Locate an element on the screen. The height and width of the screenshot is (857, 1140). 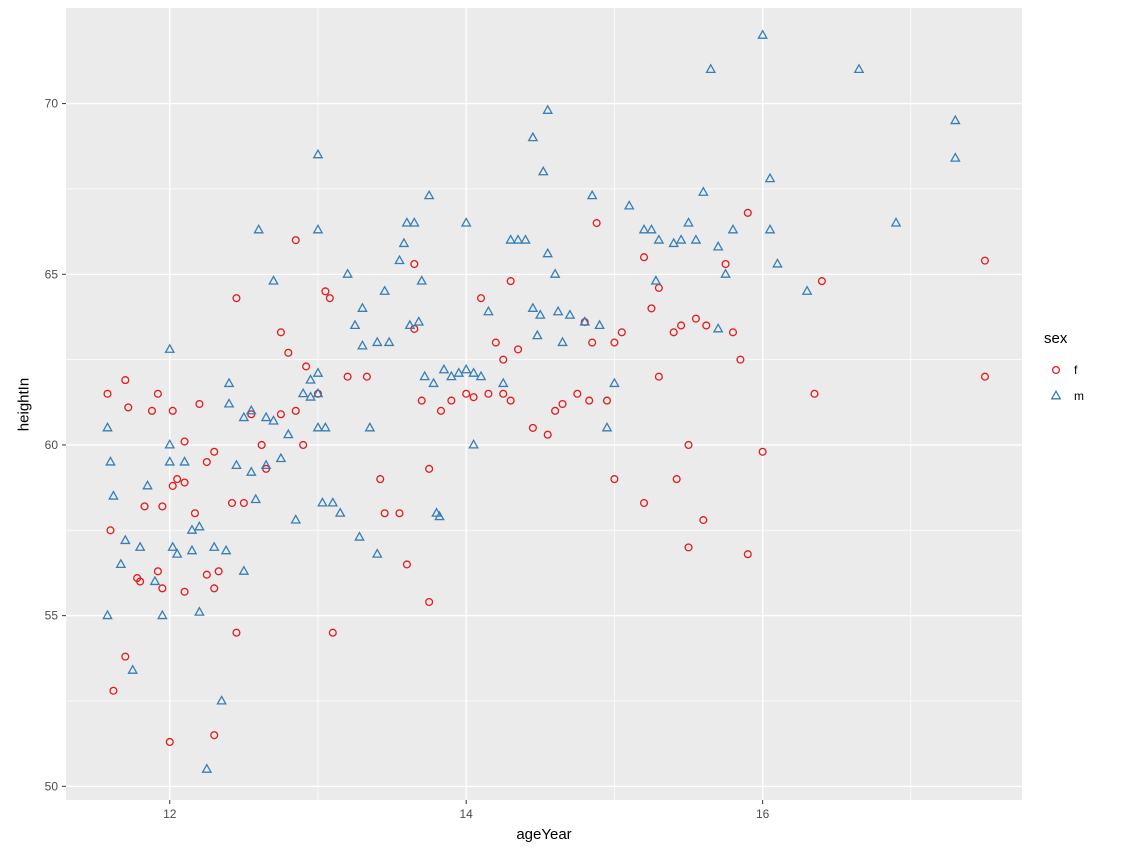
y-tick-label: 55 is located at coordinates (52, 616).